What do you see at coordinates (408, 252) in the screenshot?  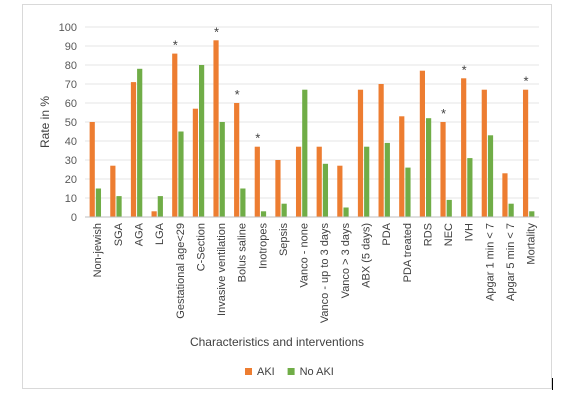 I see `x-category-label: PDA treated` at bounding box center [408, 252].